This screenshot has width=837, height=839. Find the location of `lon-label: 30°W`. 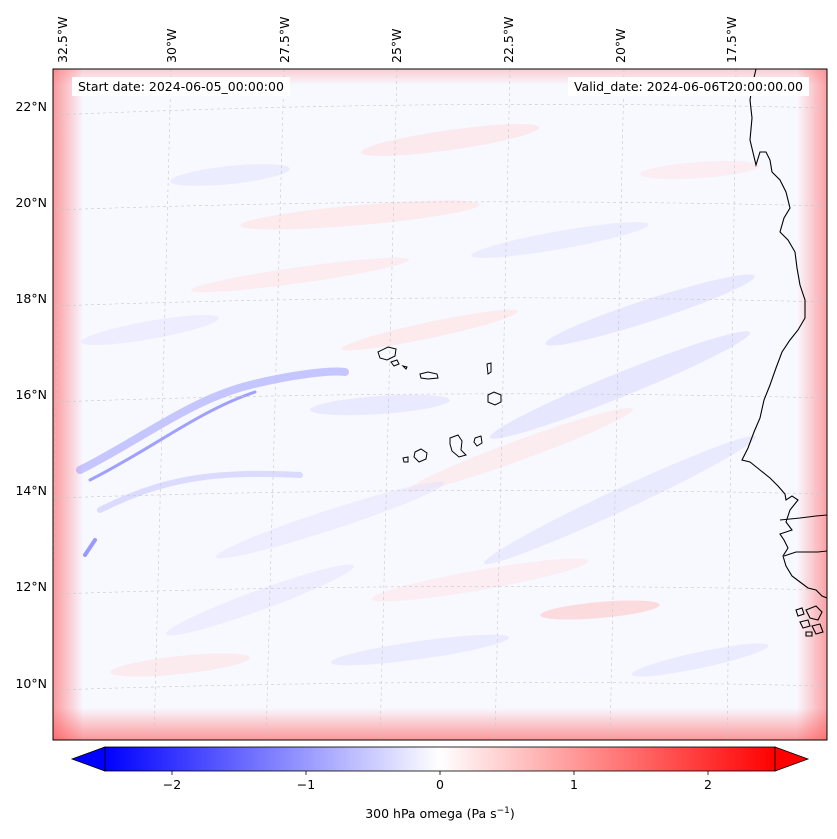

lon-label: 30°W is located at coordinates (171, 45).